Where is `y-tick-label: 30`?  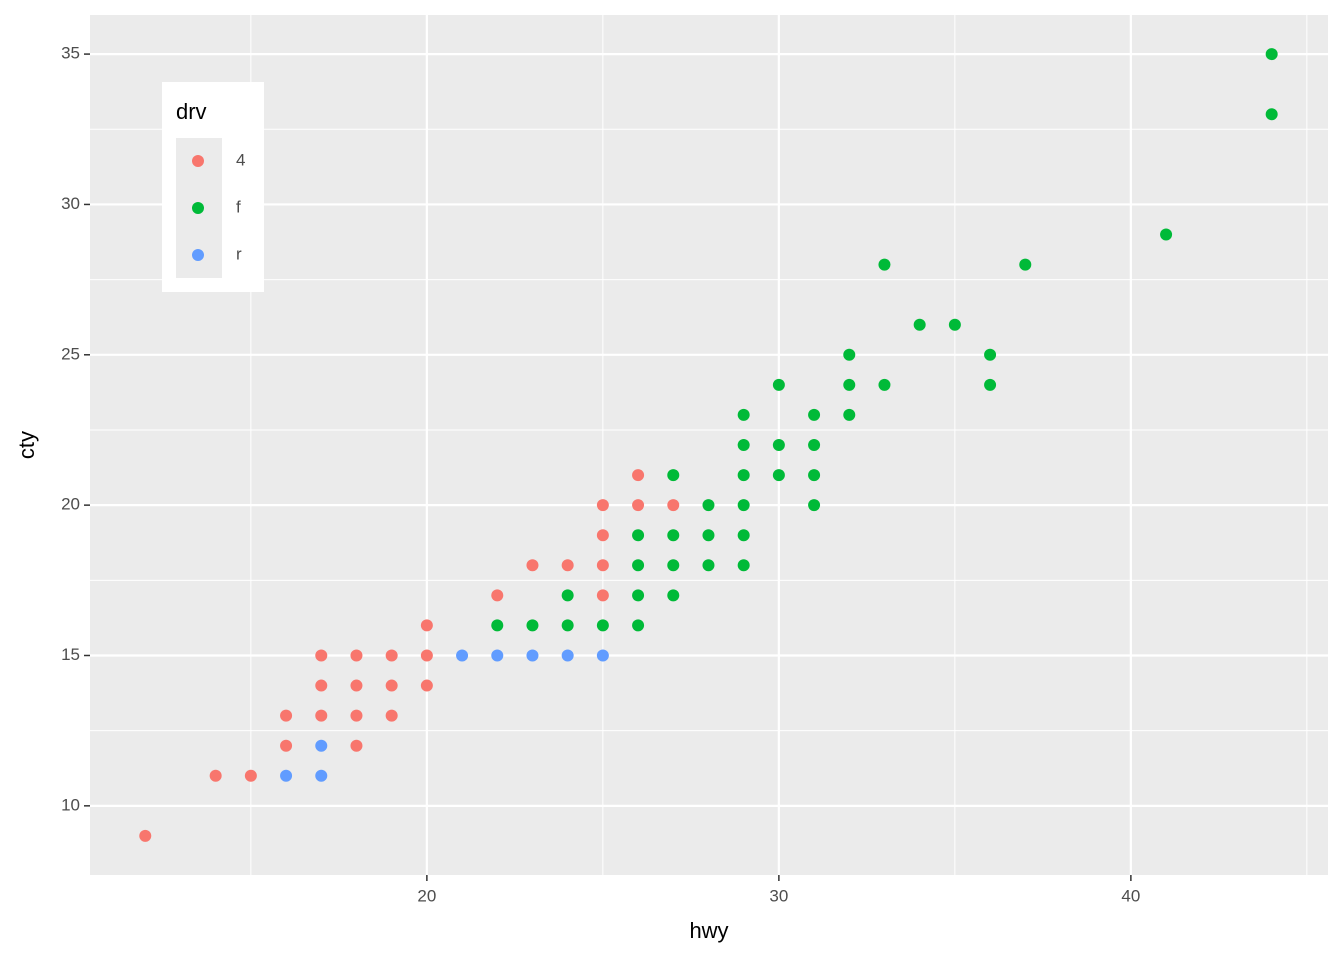
y-tick-label: 30 is located at coordinates (70, 203).